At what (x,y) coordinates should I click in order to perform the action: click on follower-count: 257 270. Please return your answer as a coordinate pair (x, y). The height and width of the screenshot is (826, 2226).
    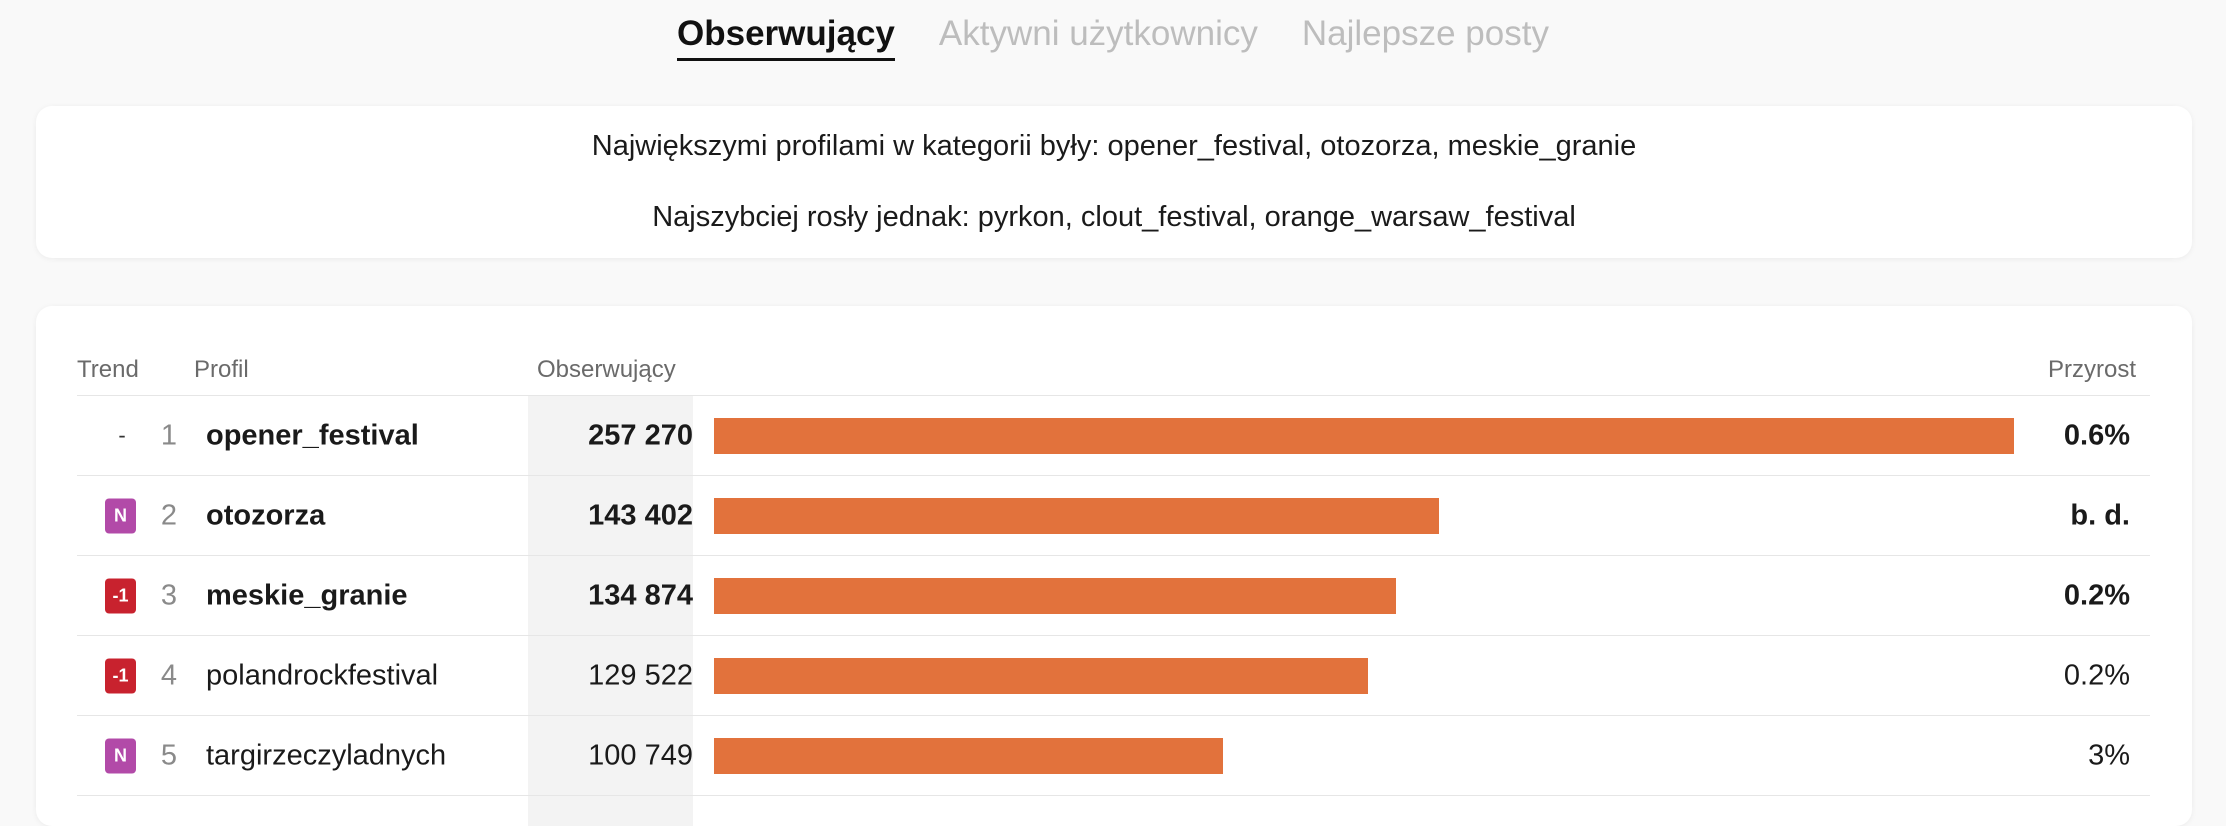
    Looking at the image, I should click on (640, 435).